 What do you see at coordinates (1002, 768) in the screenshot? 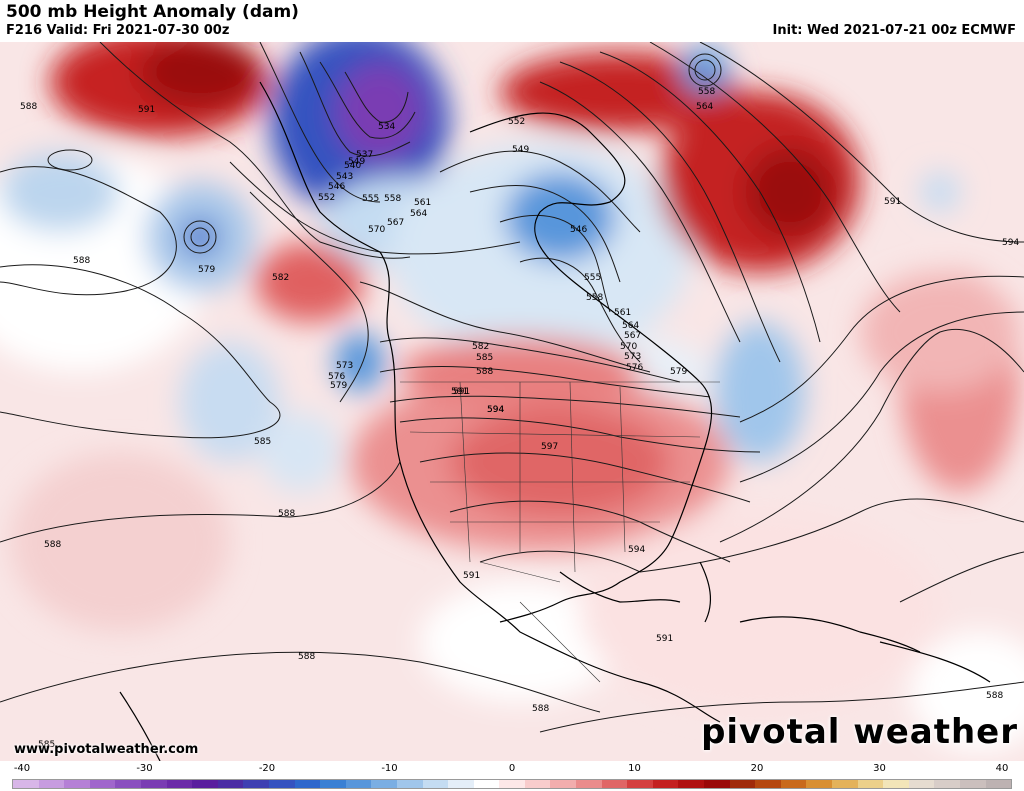
I see `colorbar-tick-label: 40` at bounding box center [1002, 768].